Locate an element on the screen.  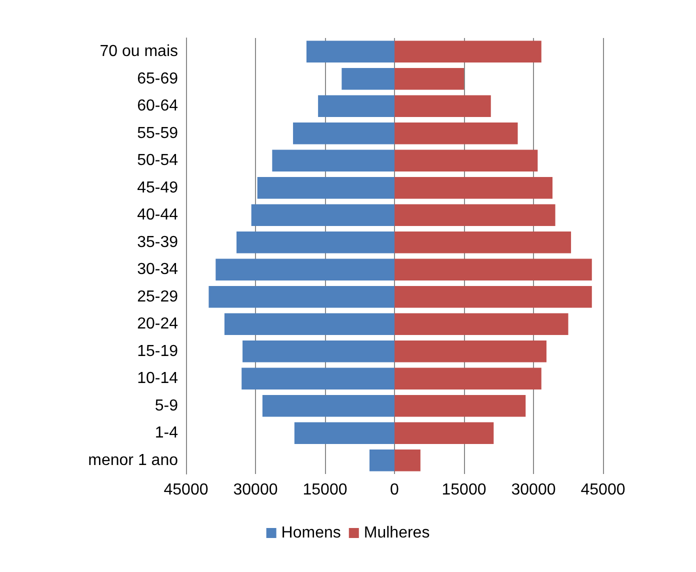
y-tick-label: 65-69 is located at coordinates (157, 79).